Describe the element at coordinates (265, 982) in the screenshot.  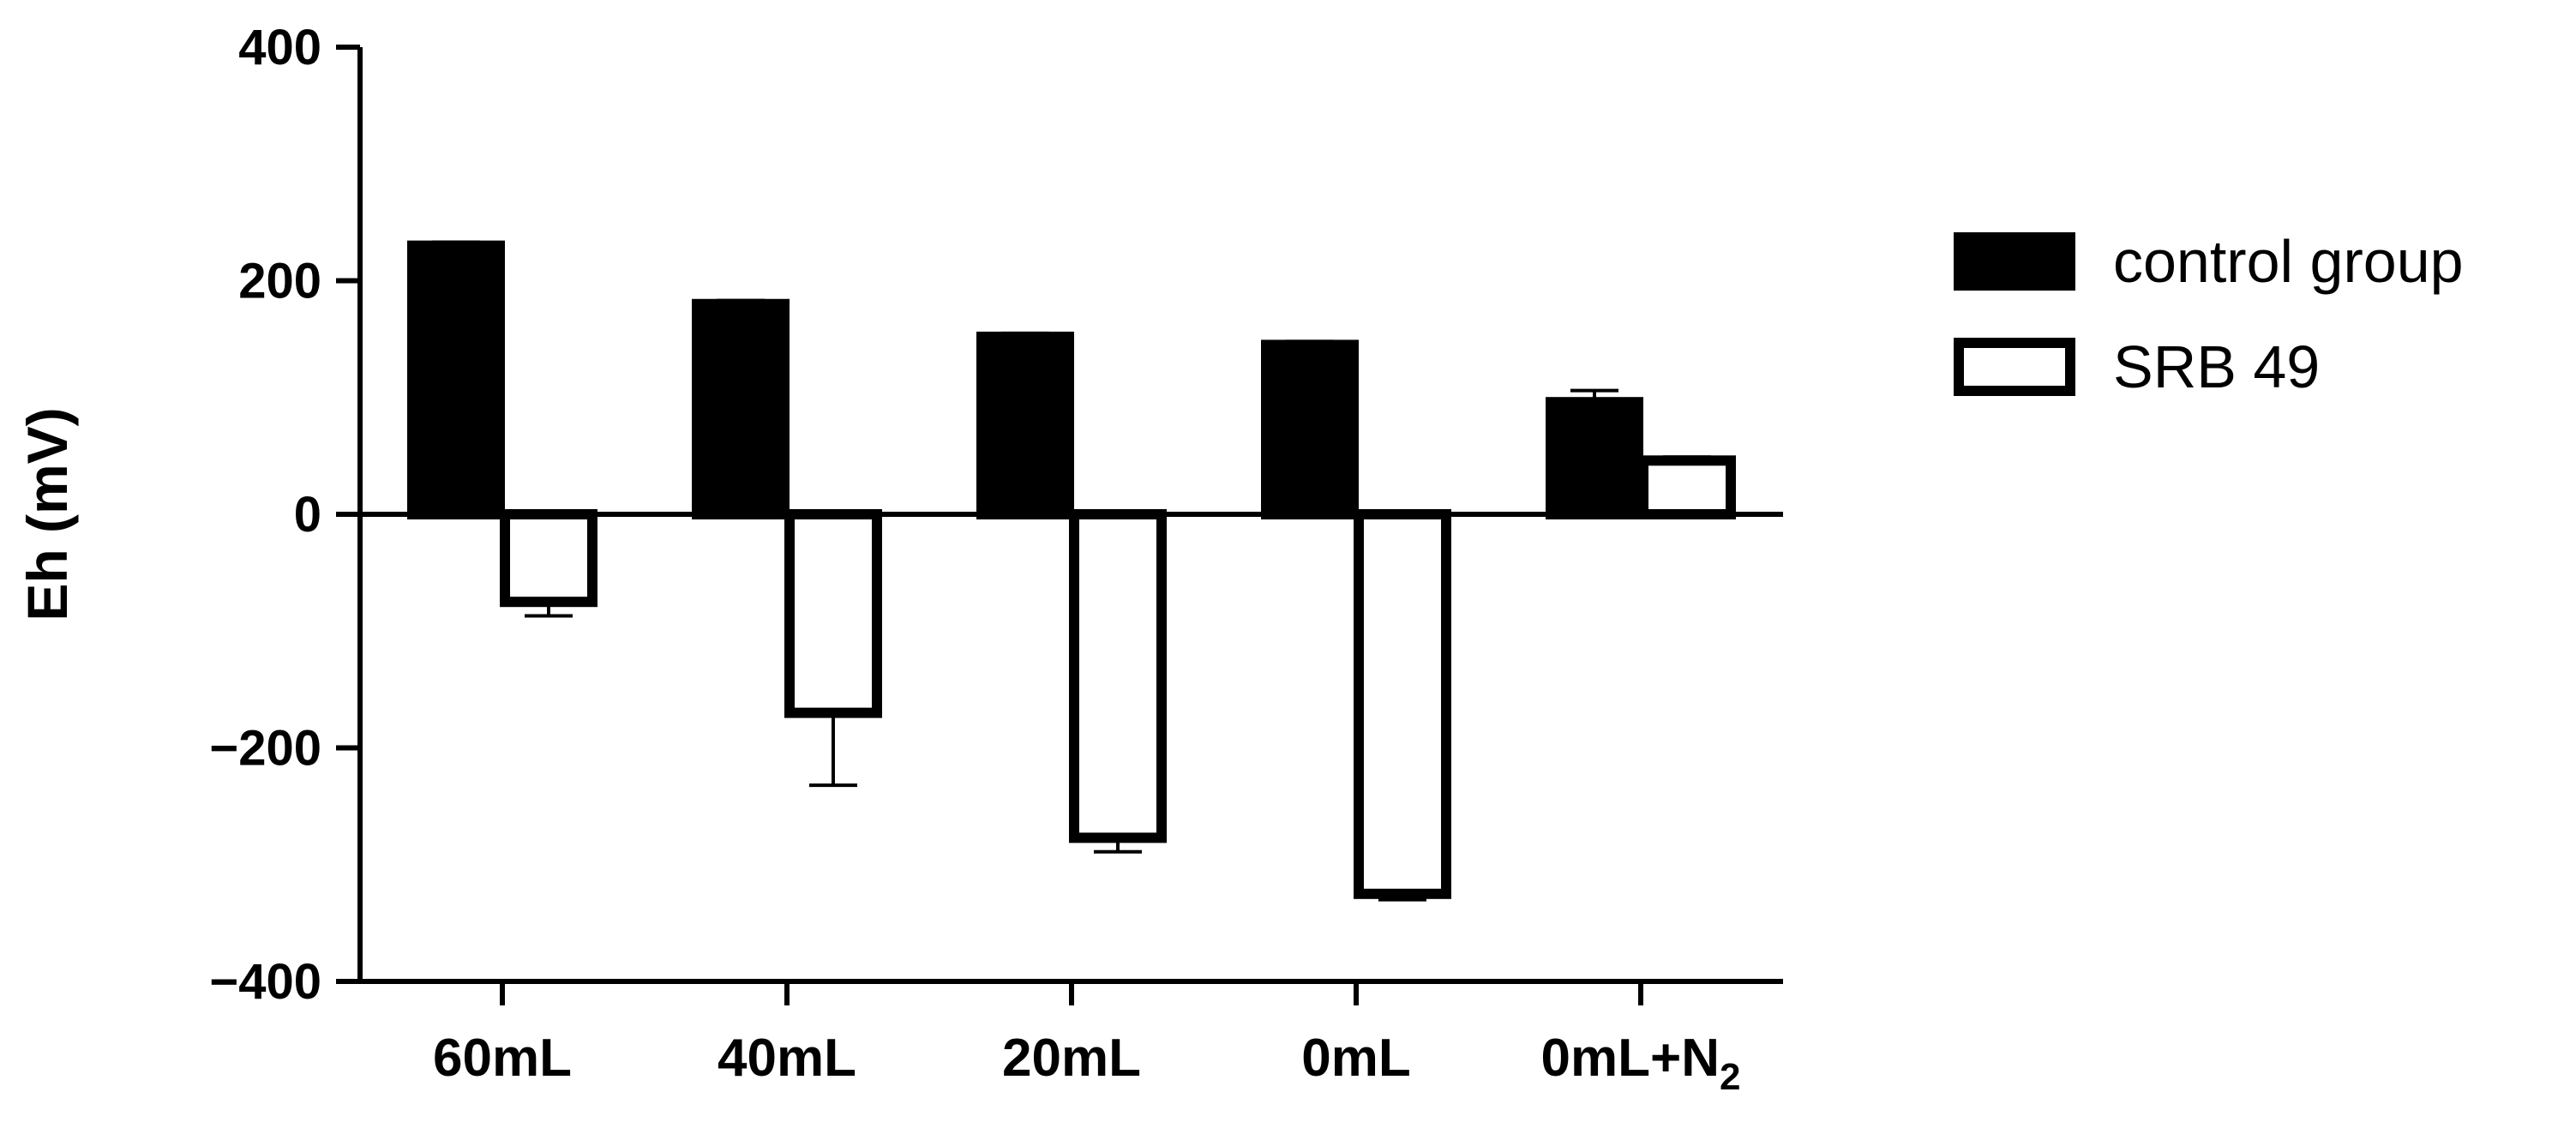
I see `y-tick-label: −400` at that location.